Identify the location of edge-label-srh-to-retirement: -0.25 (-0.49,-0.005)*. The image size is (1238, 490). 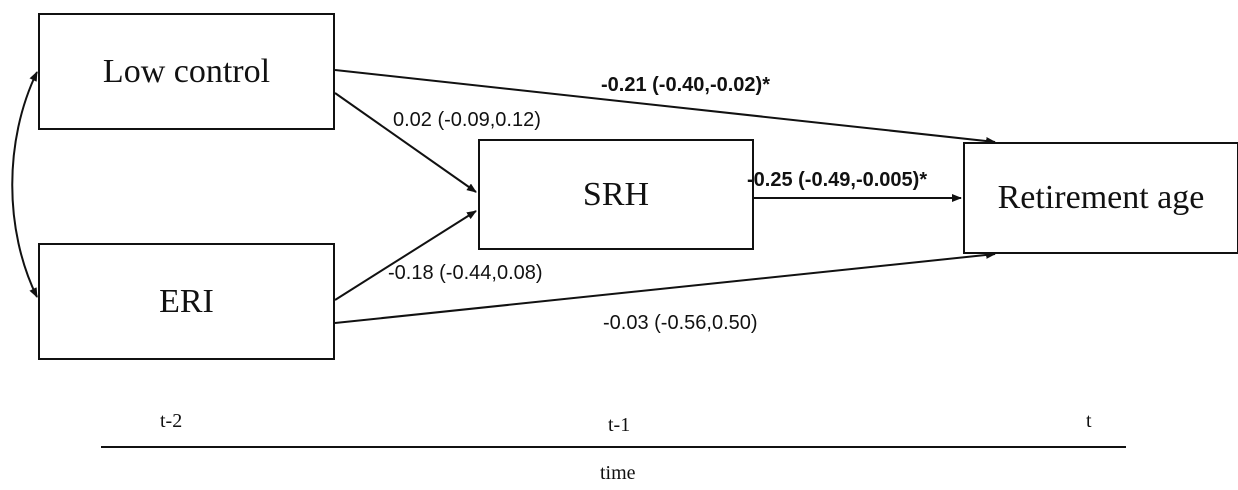
(837, 180).